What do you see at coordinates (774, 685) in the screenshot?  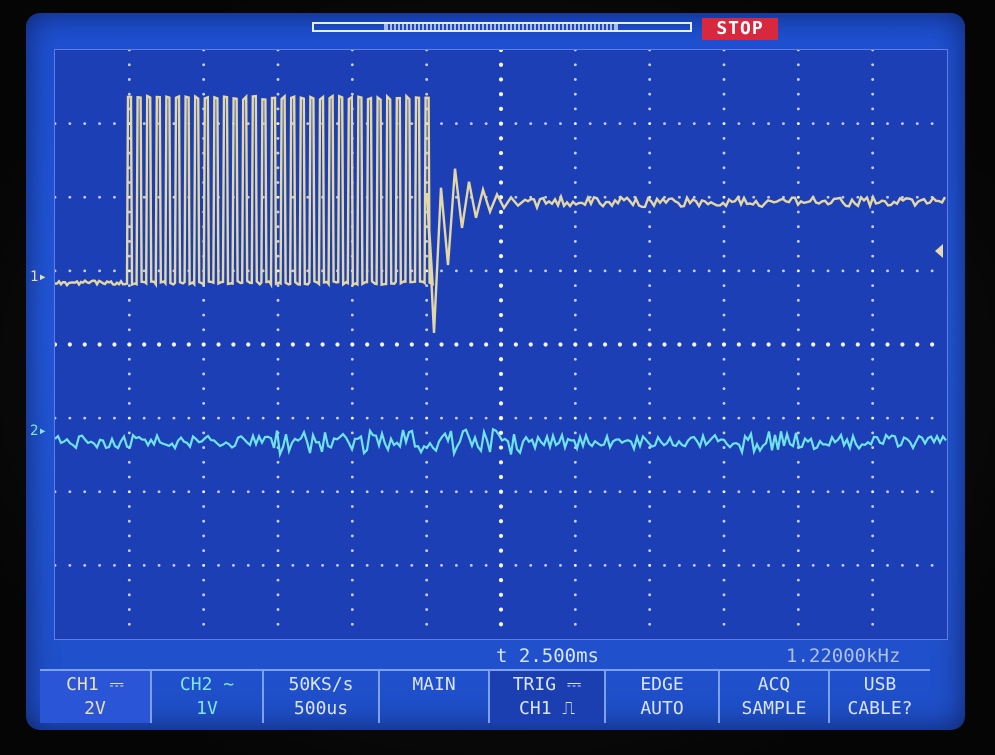 I see `acquire-label: ACQ` at bounding box center [774, 685].